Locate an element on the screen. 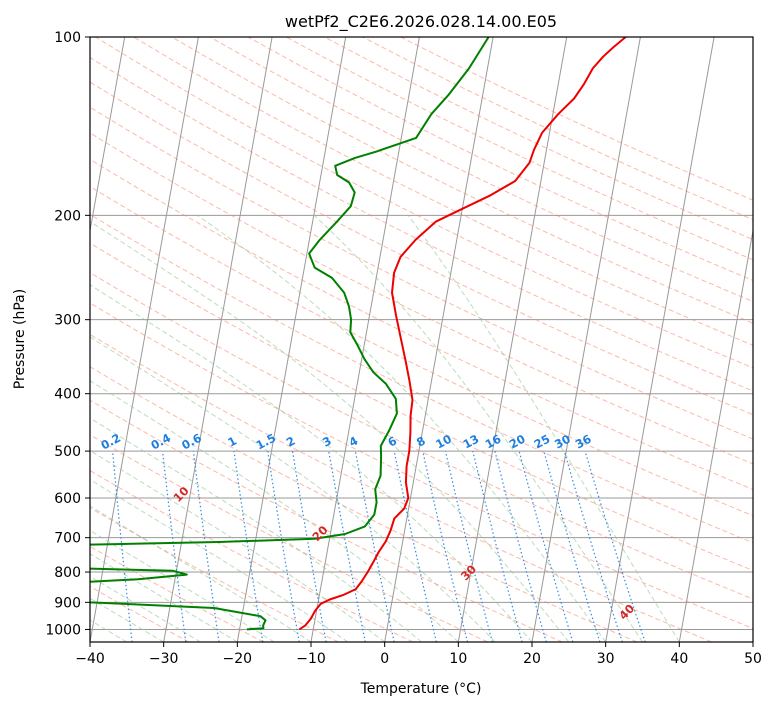 Image resolution: width=775 pixels, height=708 pixels. chart-title: wetPf2_C2E6.2026.028.14.00.E05 is located at coordinates (421, 22).